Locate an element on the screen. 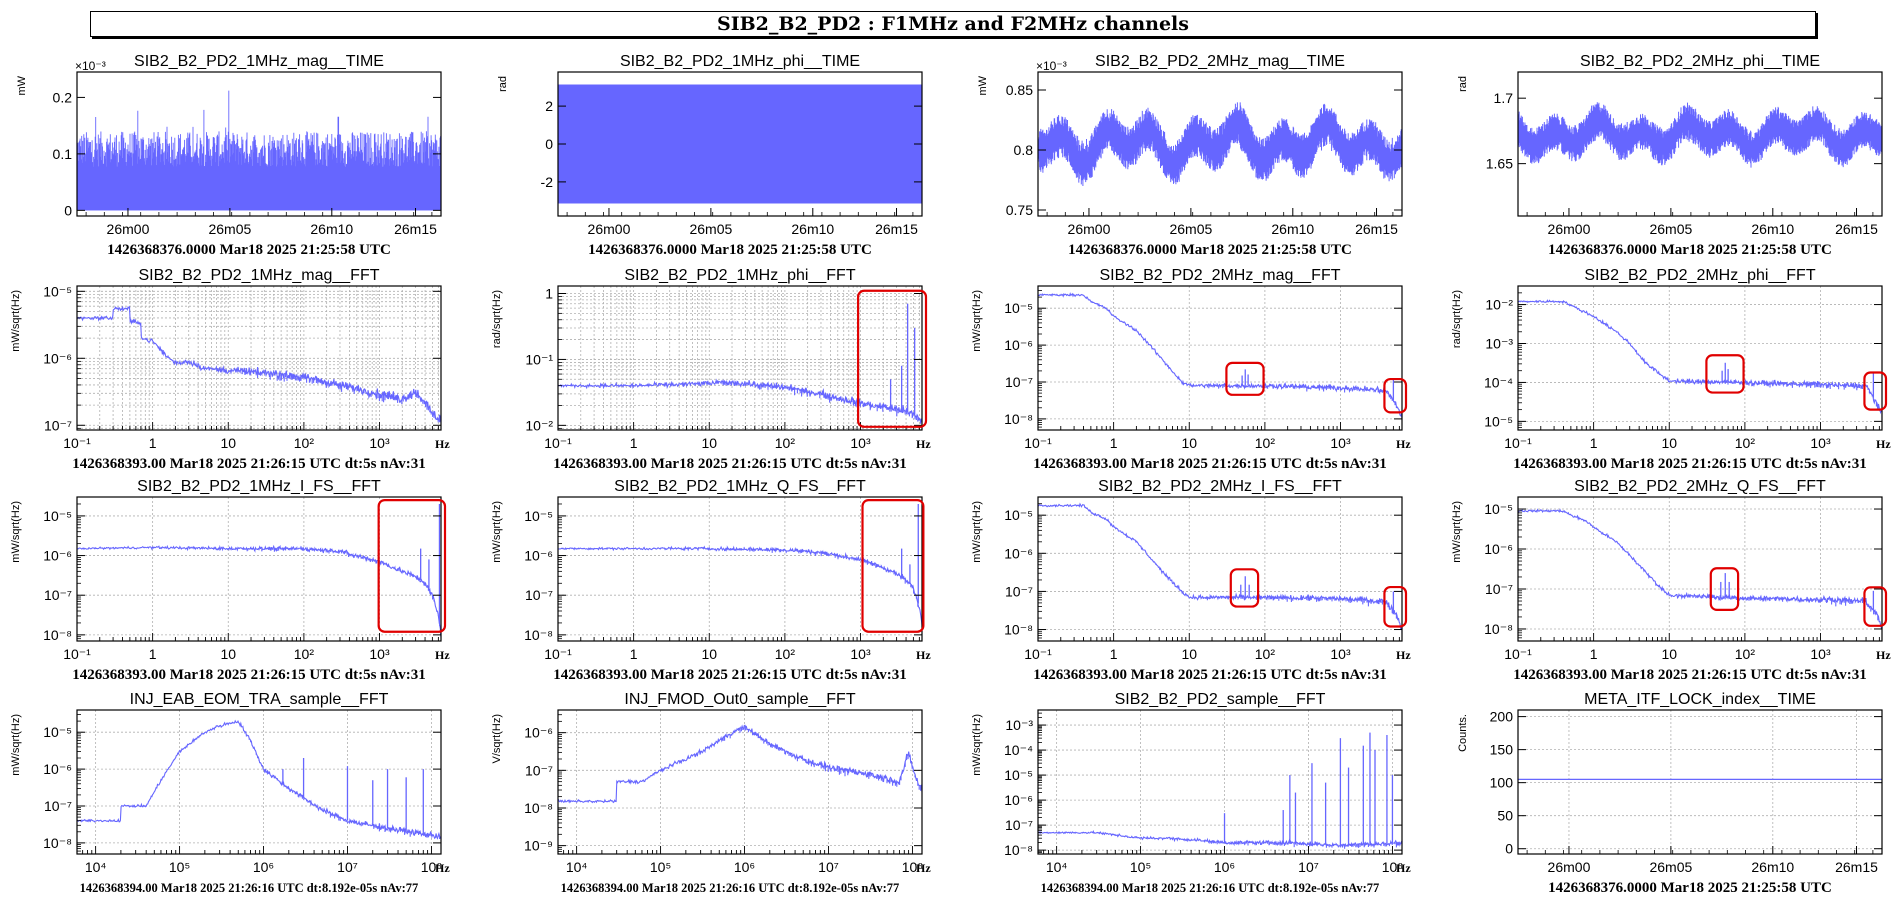  chart-title: SIB2_B2_PD2_1MHz_phi__TIME is located at coordinates (740, 61).